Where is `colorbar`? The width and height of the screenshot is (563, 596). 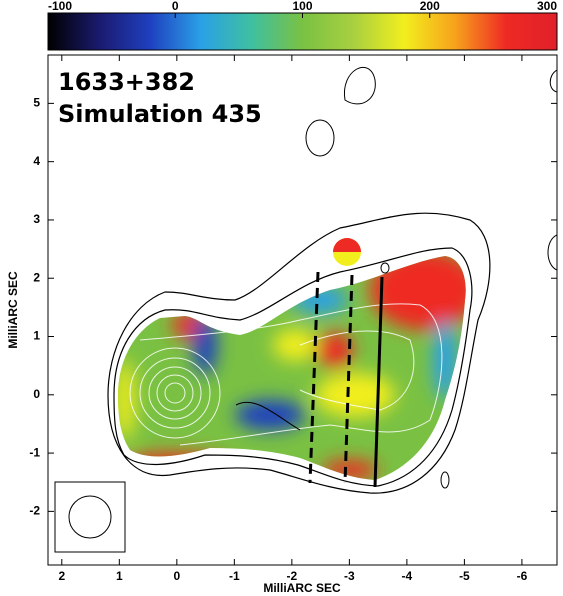
colorbar is located at coordinates (302, 31).